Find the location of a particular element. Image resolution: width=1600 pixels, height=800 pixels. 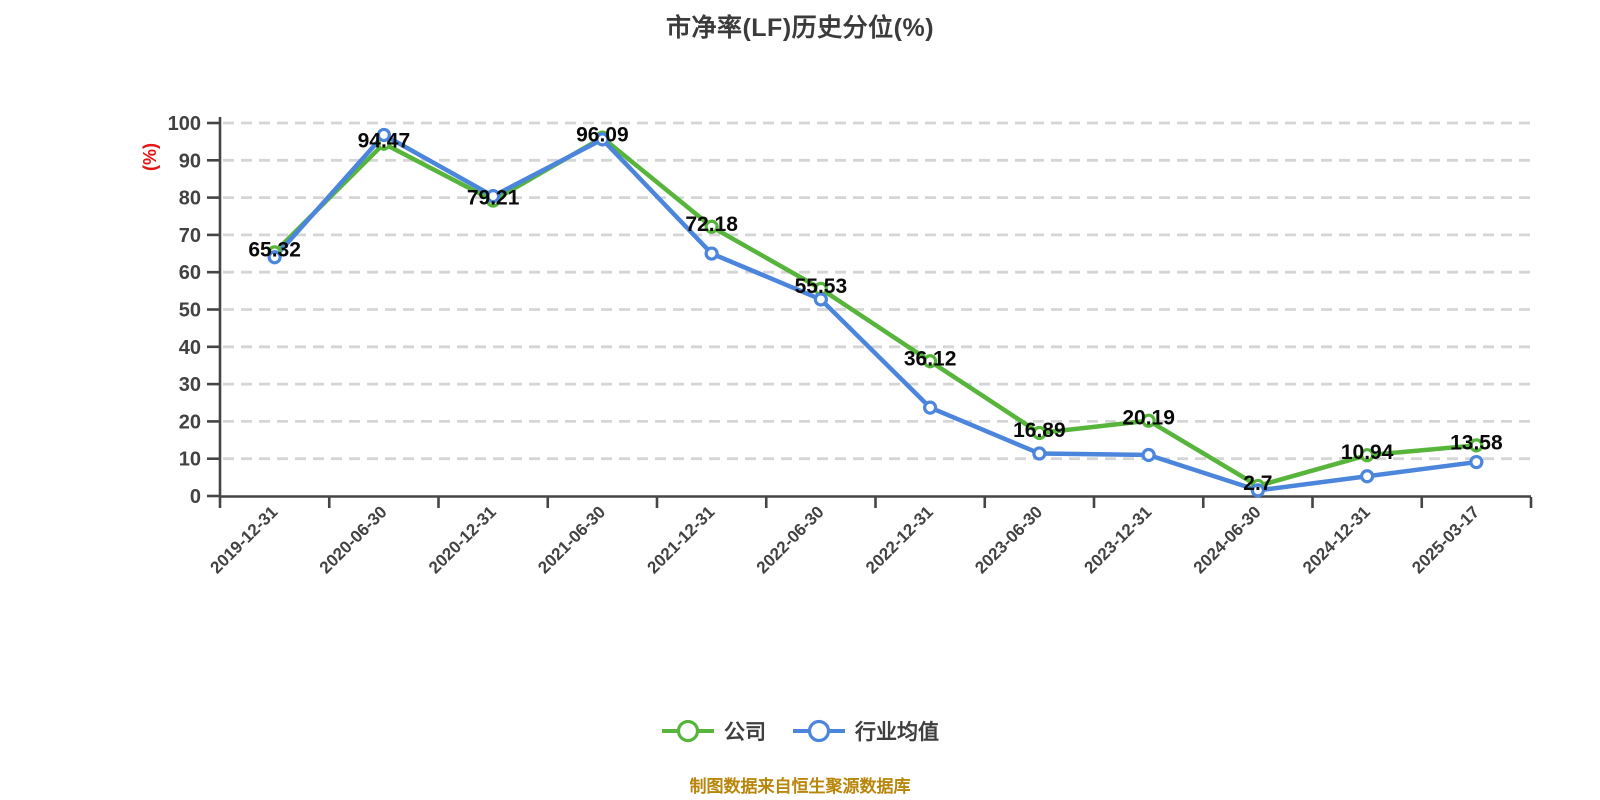

data-label: 13.58 is located at coordinates (1476, 442).